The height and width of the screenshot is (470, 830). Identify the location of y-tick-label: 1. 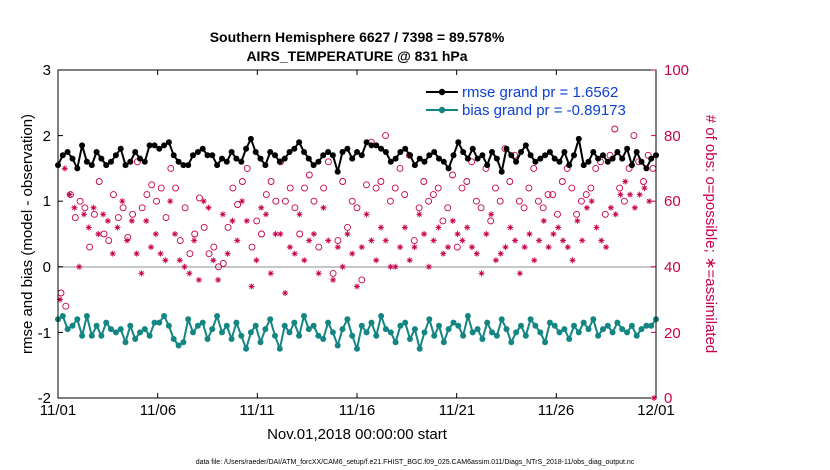
(47, 201).